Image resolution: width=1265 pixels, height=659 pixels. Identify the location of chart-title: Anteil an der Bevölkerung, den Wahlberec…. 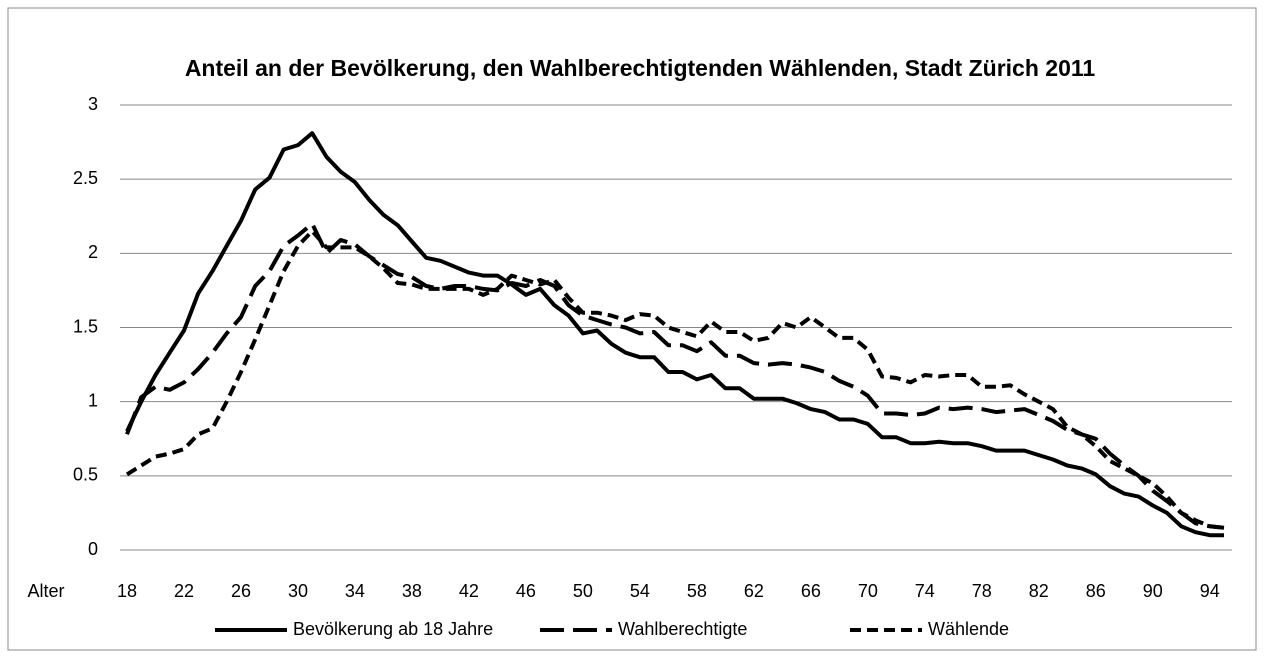
(640, 68).